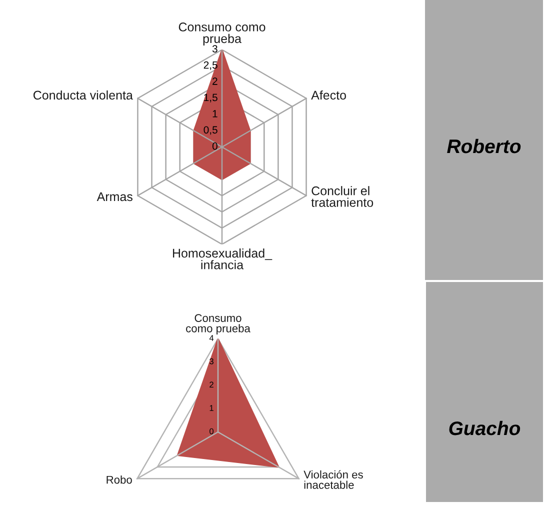 The width and height of the screenshot is (551, 511). Describe the element at coordinates (114, 197) in the screenshot. I see `spoke-label: Armas` at that location.